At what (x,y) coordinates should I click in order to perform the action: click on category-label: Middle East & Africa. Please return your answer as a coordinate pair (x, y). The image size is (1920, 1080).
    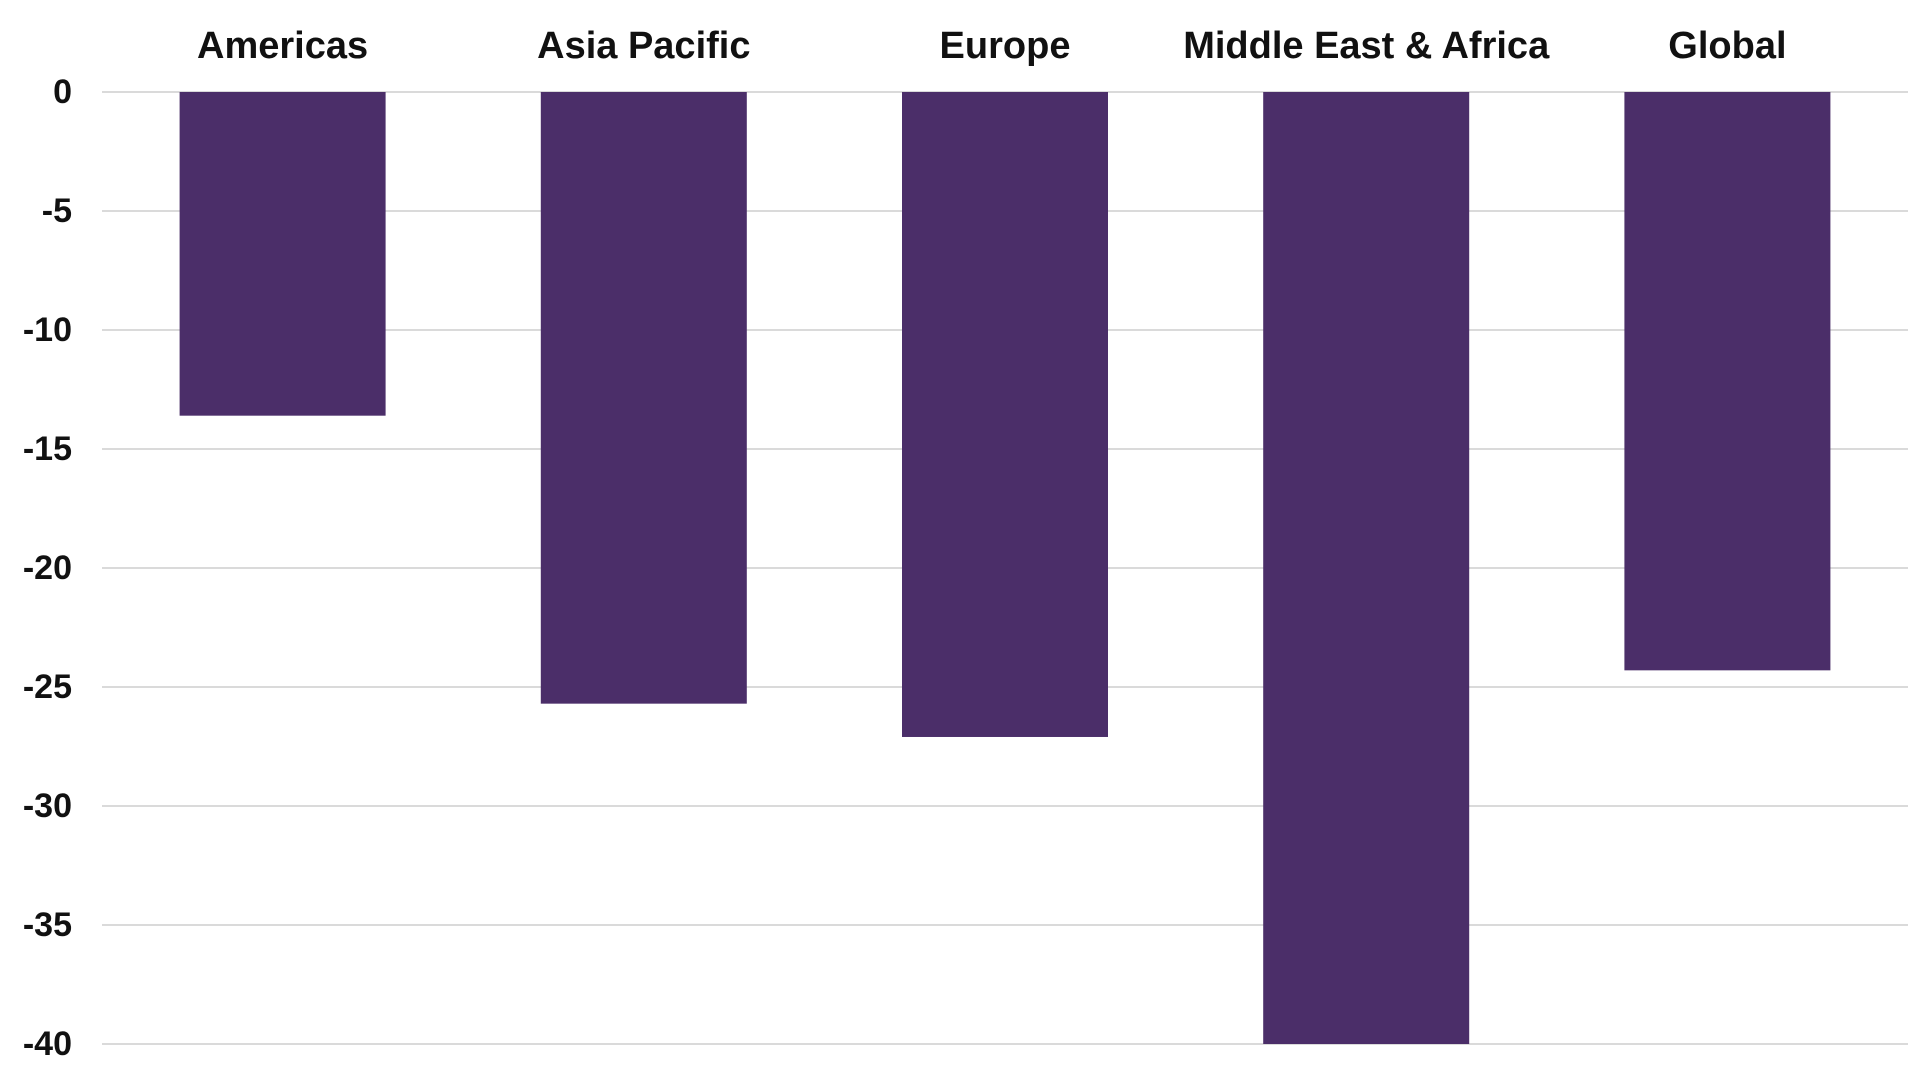
    Looking at the image, I should click on (1366, 46).